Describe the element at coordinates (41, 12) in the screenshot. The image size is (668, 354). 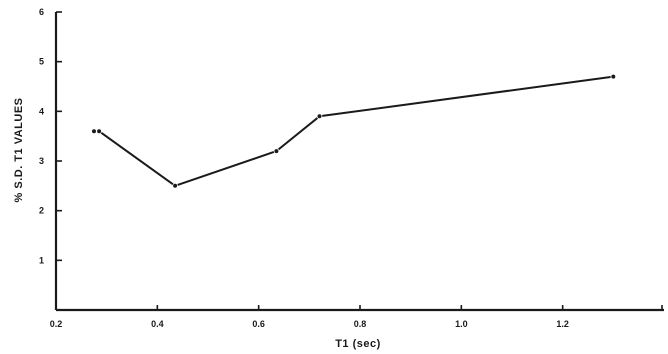
I see `y-tick-label: 6` at that location.